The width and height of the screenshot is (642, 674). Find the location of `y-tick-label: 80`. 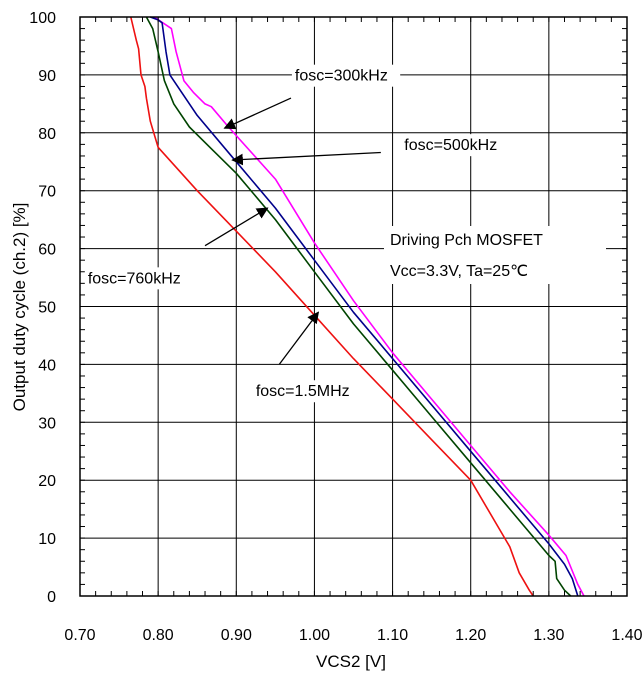

y-tick-label: 80 is located at coordinates (47, 134).